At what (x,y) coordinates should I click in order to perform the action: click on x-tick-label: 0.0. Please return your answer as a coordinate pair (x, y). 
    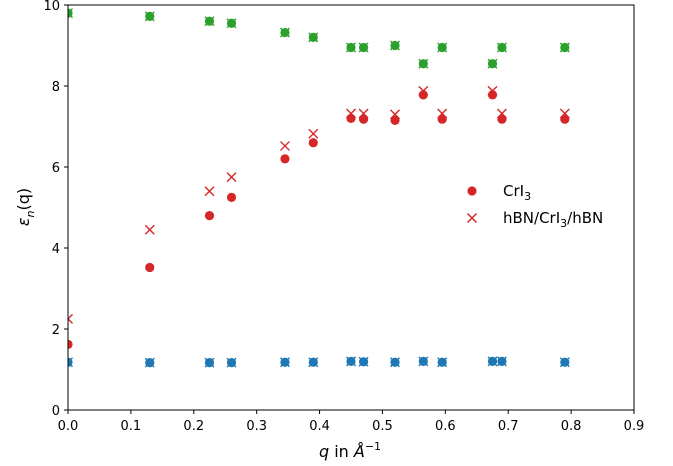
    Looking at the image, I should click on (68, 426).